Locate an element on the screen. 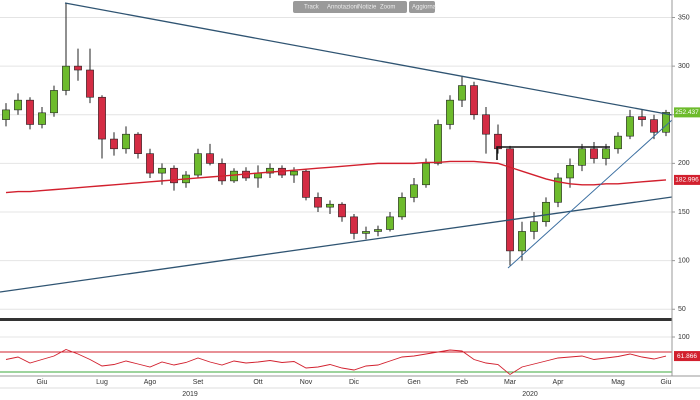  y-tick-label: 50 is located at coordinates (682, 309).